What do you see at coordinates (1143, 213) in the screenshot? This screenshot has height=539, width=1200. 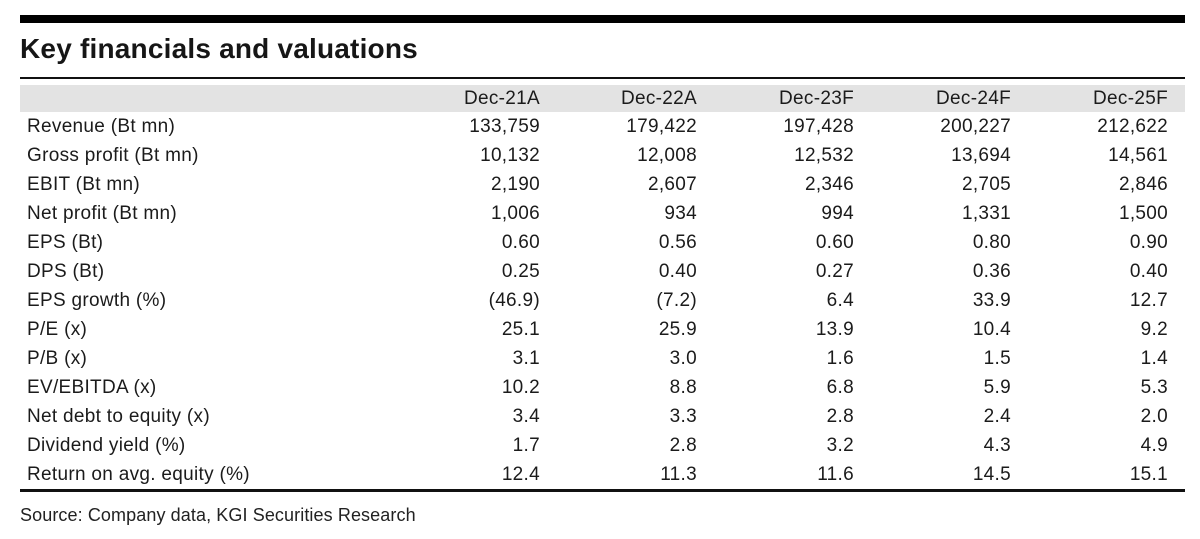 I see `cell-value: 1,500` at bounding box center [1143, 213].